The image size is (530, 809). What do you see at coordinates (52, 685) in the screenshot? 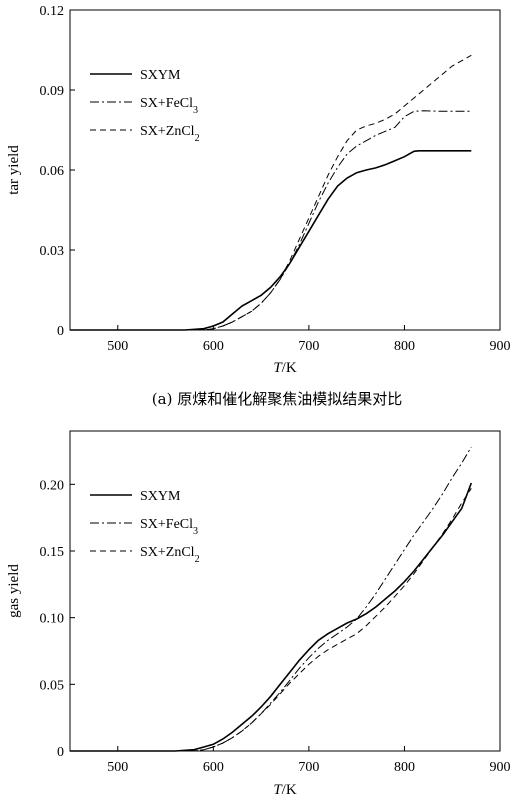
I see `y-tick-label: 0.05` at bounding box center [52, 685].